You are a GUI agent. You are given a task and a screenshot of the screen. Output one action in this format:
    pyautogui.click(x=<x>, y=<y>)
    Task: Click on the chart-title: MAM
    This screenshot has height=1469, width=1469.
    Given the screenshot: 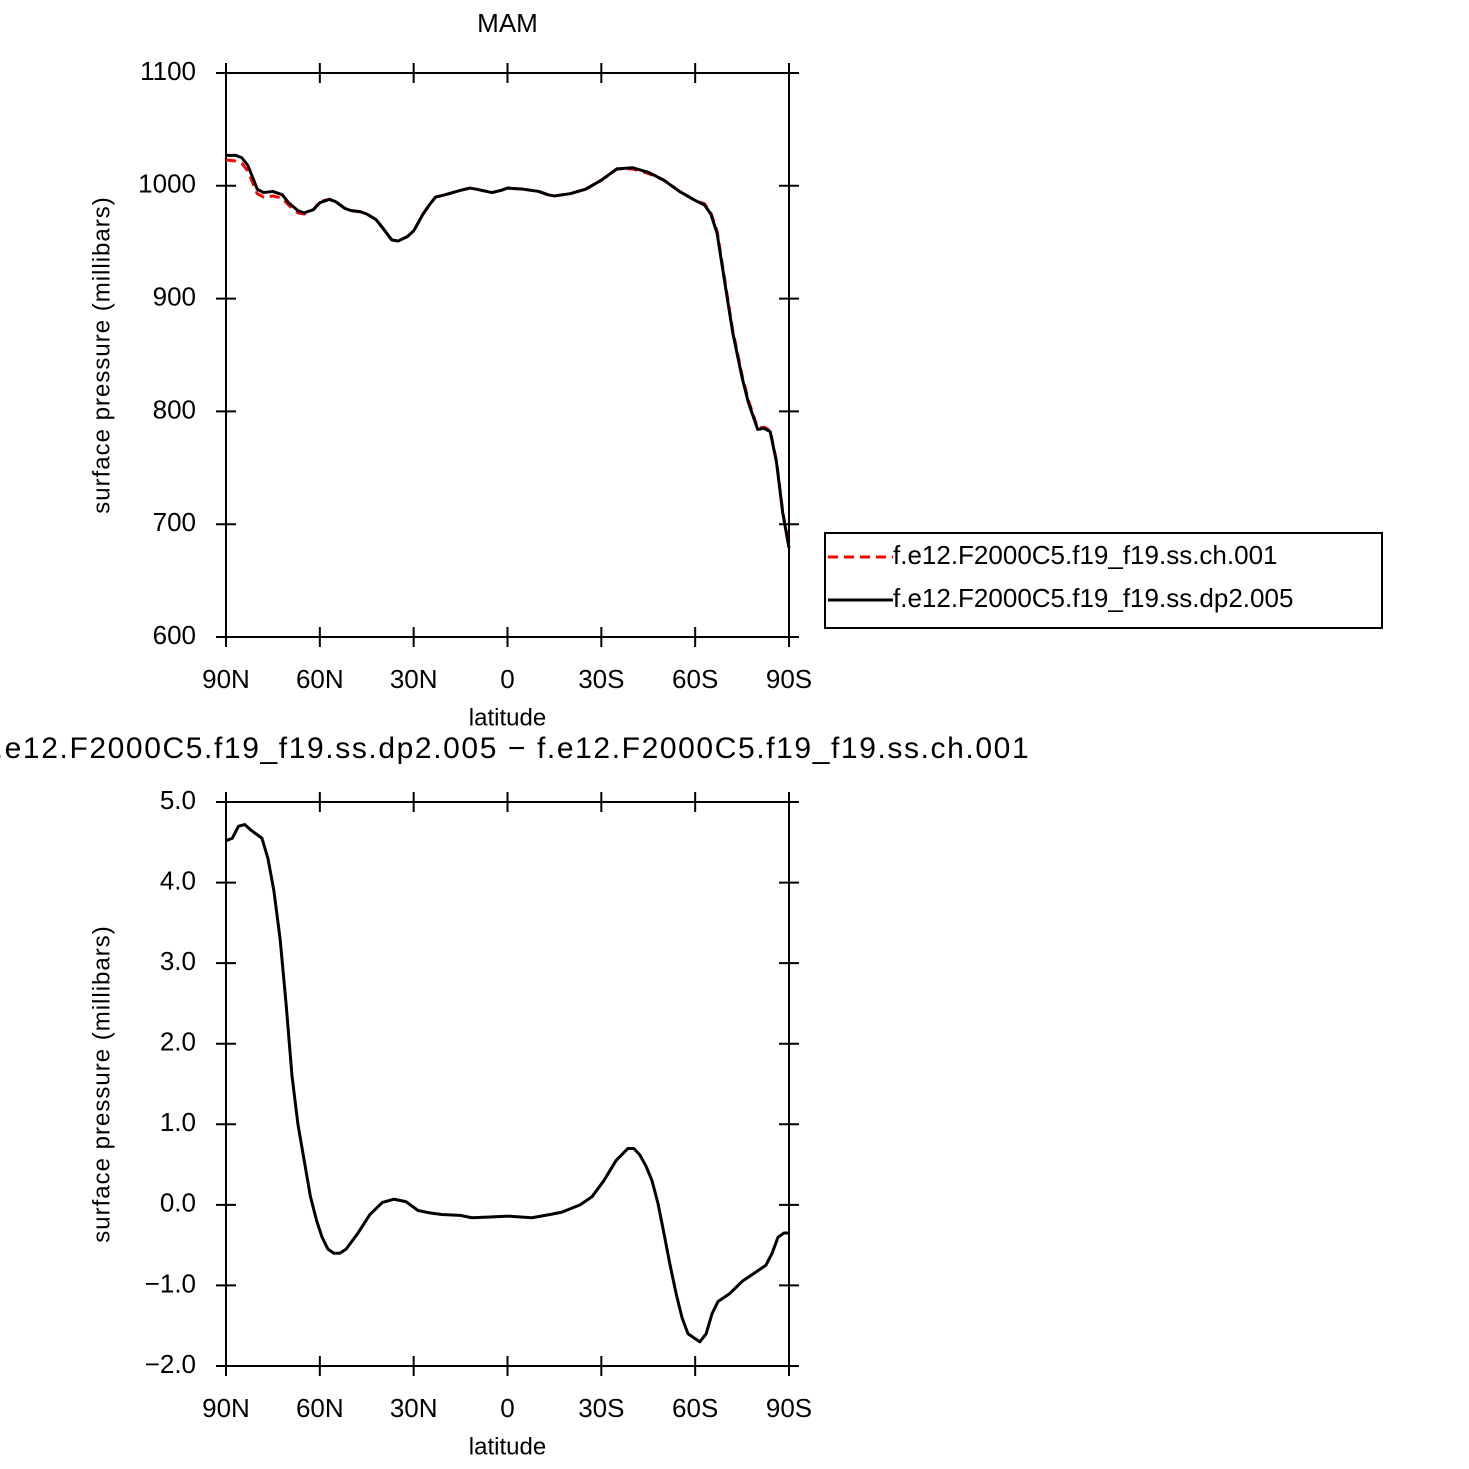 What is the action you would take?
    pyautogui.click(x=507, y=23)
    